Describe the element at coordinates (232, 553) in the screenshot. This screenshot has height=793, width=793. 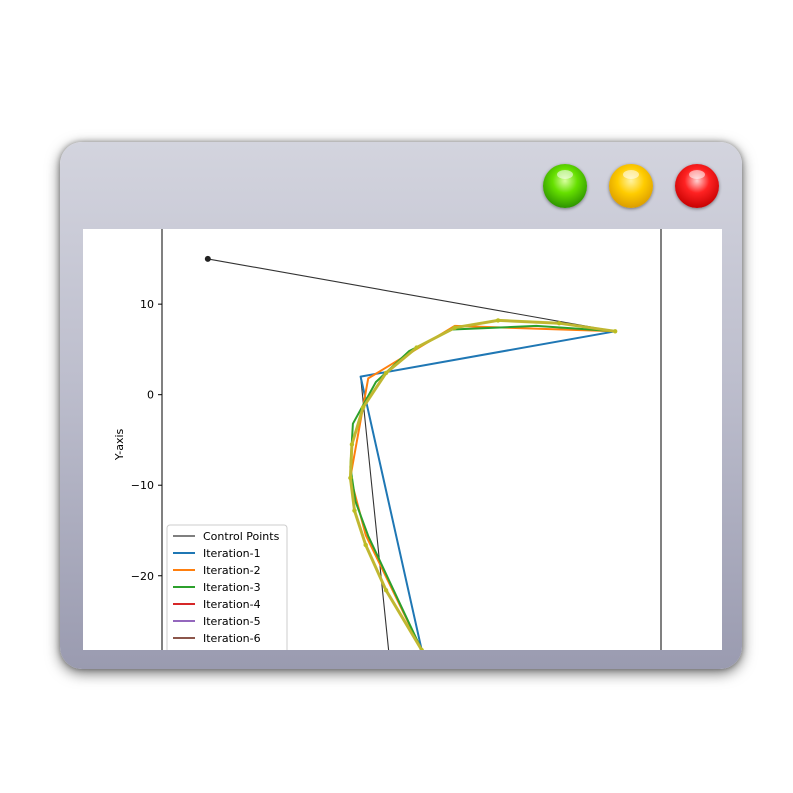
I see `legend-label: Iteration-1` at that location.